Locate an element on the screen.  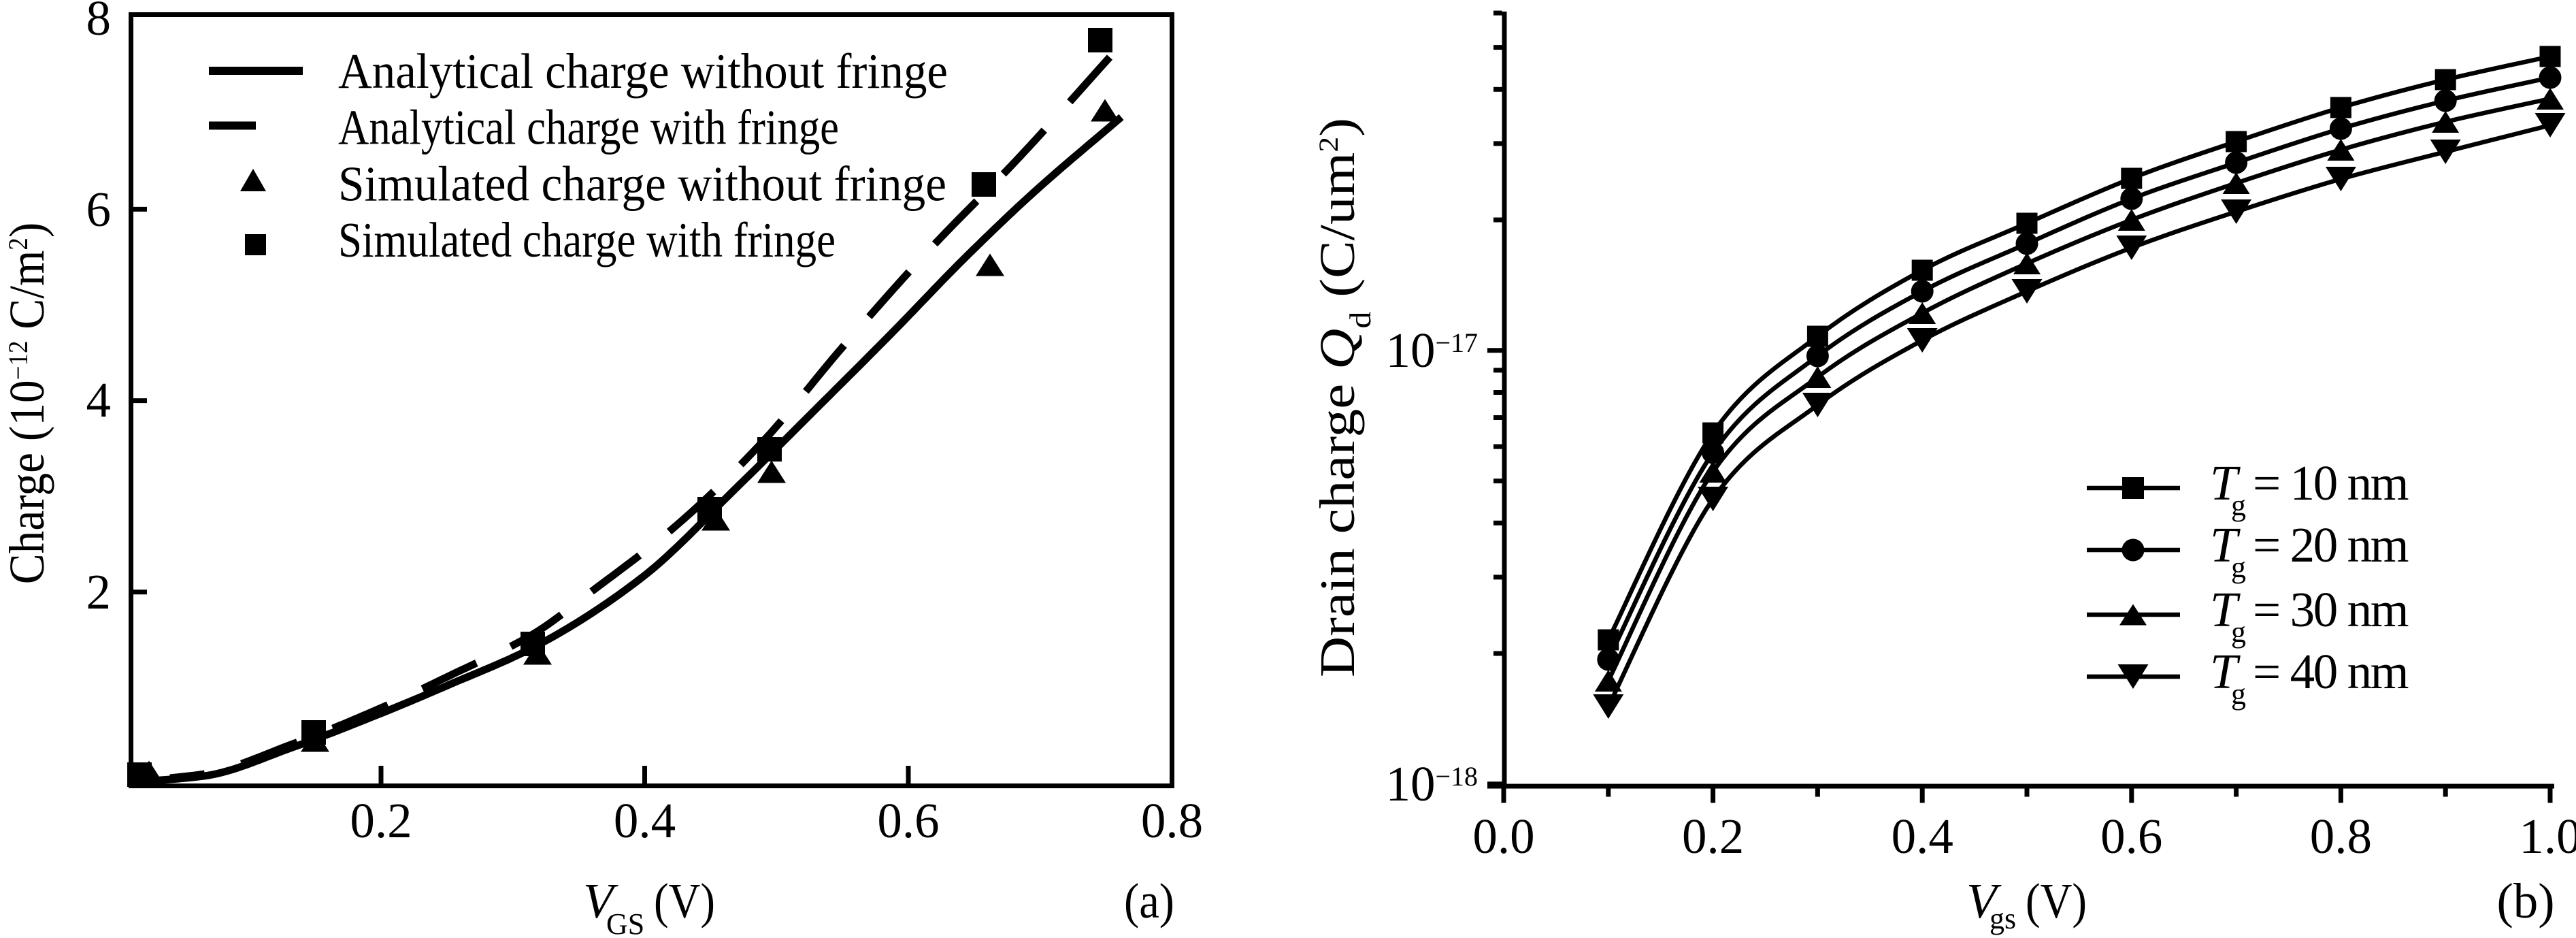
svg-text: Analytical charge with fringe is located at coordinates (589, 128).